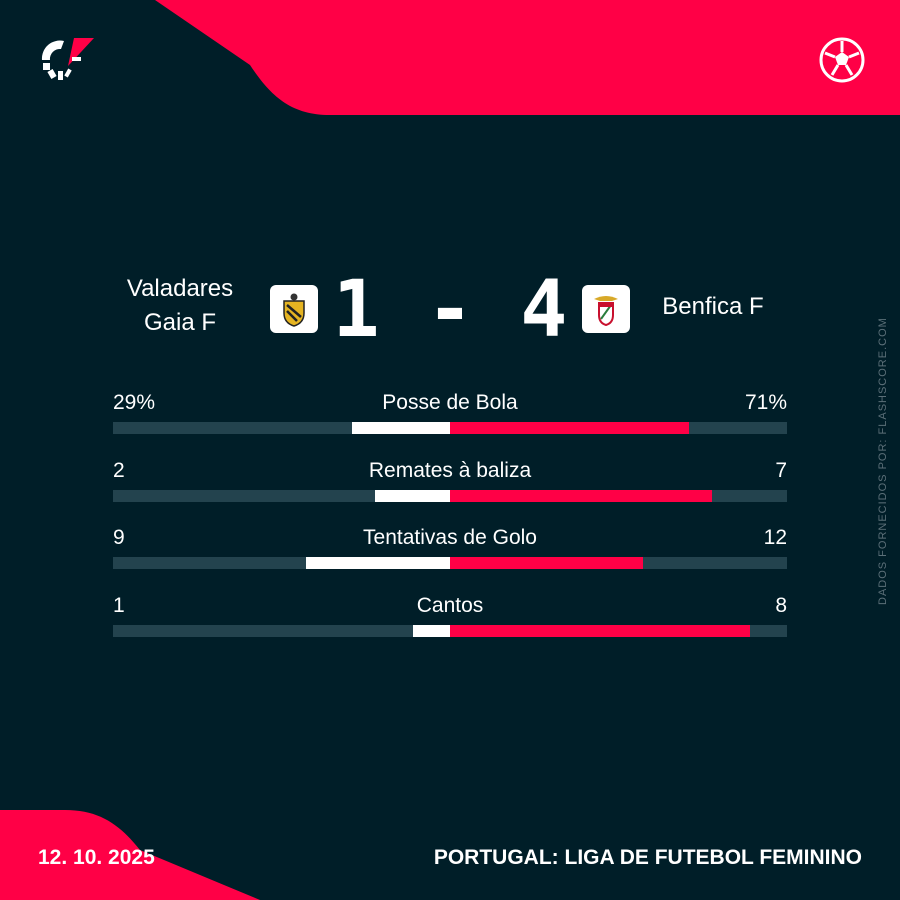 The image size is (900, 900). I want to click on stat-name: Remates à baliza, so click(450, 470).